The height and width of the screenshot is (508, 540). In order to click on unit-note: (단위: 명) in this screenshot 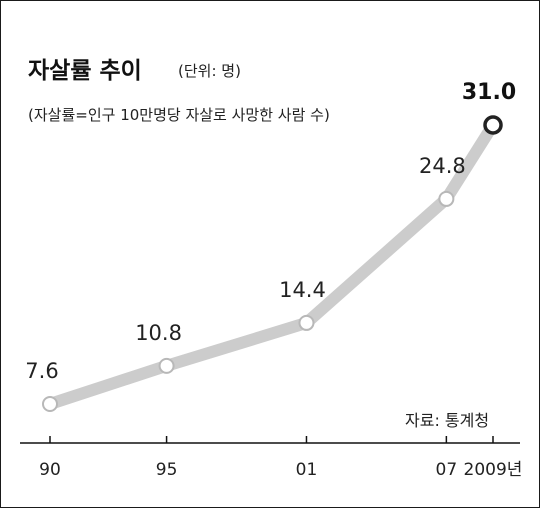, I will do `click(209, 71)`.